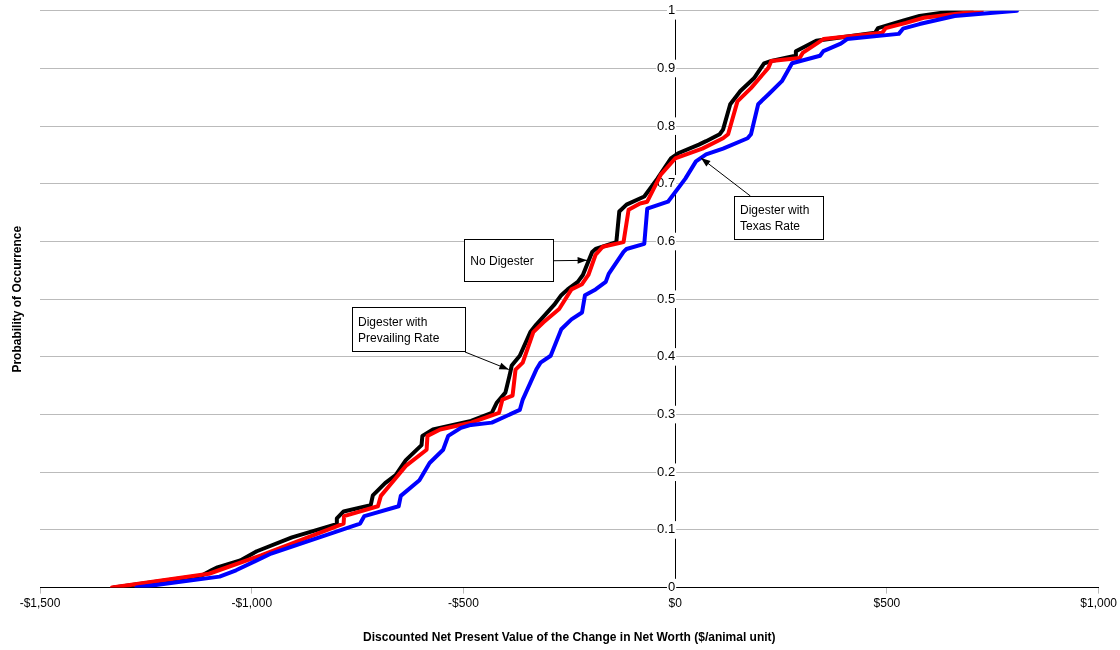  Describe the element at coordinates (666, 414) in the screenshot. I see `y-tick-label: 0.3` at that location.